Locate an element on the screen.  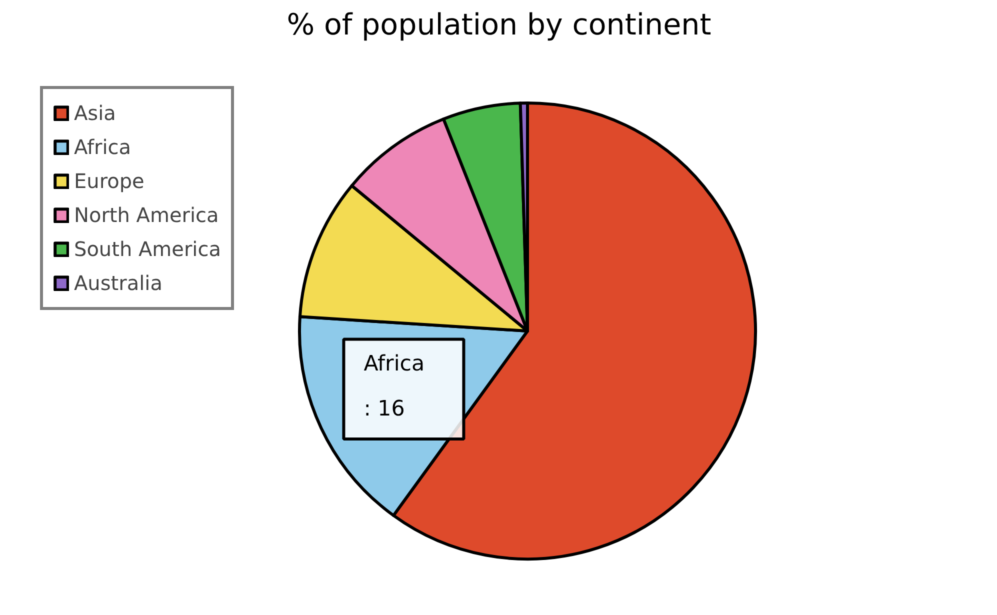
legend-label: Africa is located at coordinates (103, 147).